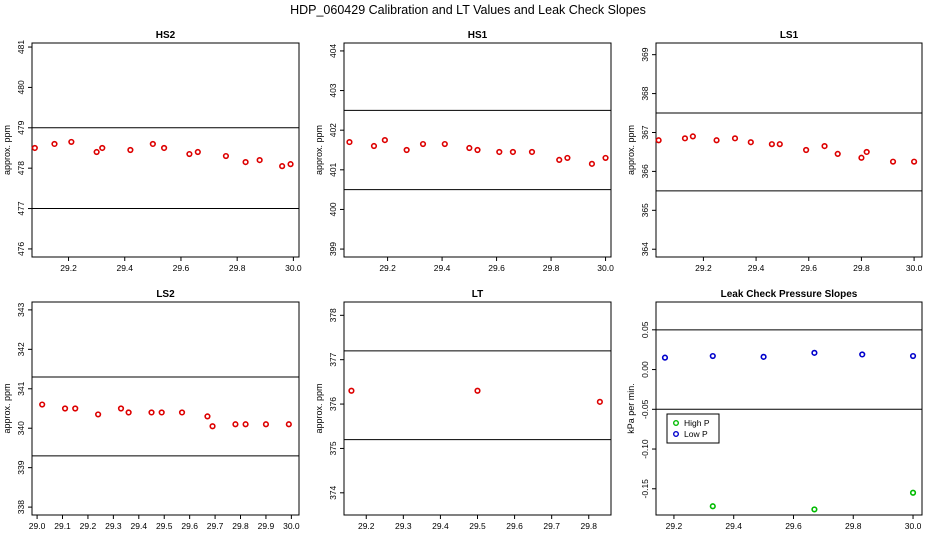  Describe the element at coordinates (645, 369) in the screenshot. I see `y-tick-label: 0.00` at that location.